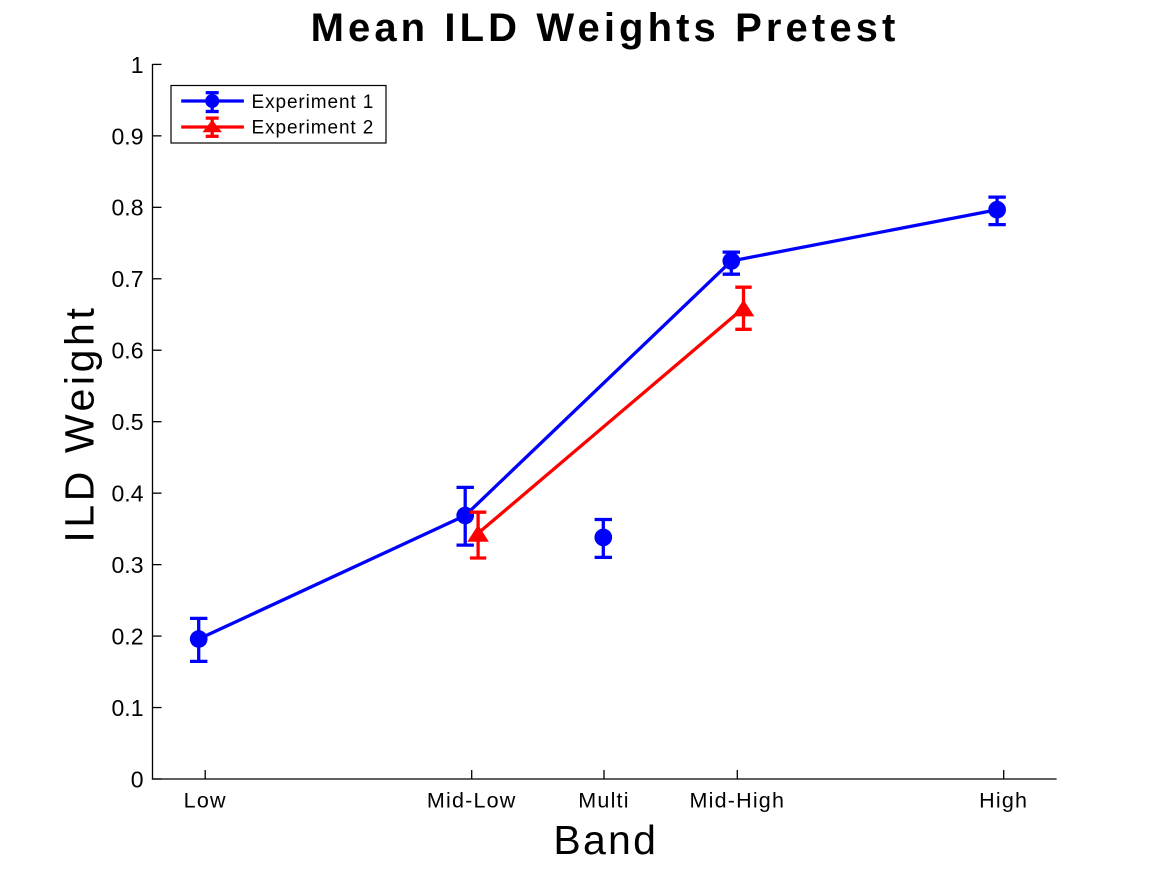  Describe the element at coordinates (137, 65) in the screenshot. I see `svg-text: 1` at that location.